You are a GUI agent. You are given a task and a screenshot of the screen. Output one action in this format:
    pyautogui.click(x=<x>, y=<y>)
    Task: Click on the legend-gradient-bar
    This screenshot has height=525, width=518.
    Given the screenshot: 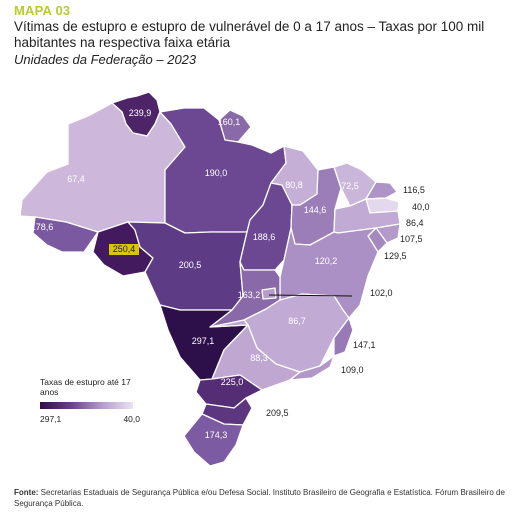 What is the action you would take?
    pyautogui.click(x=86, y=405)
    